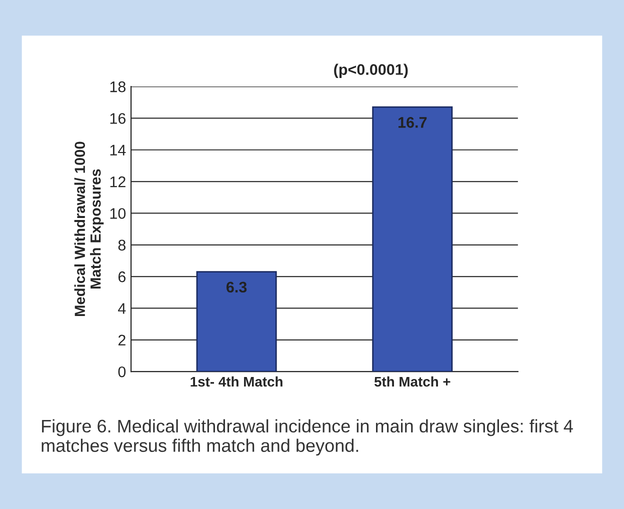 The image size is (624, 509). Describe the element at coordinates (122, 372) in the screenshot. I see `y-tick-label: 0` at that location.